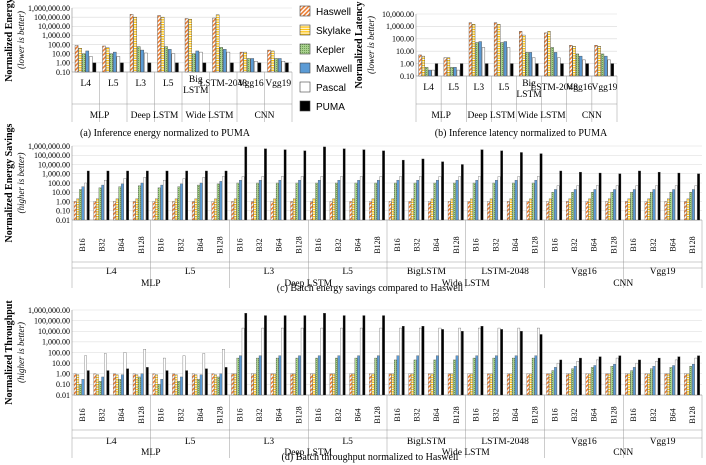 This screenshot has height=465, width=706. I want to click on group-label: CNN, so click(623, 453).